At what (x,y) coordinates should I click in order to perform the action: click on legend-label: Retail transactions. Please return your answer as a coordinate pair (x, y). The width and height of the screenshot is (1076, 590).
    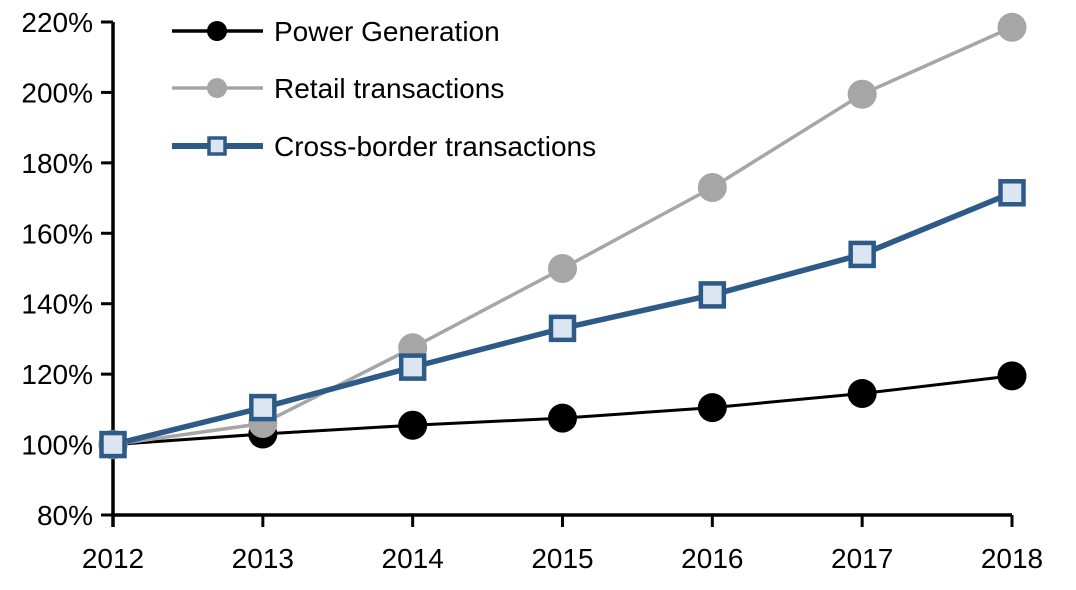
    Looking at the image, I should click on (389, 88).